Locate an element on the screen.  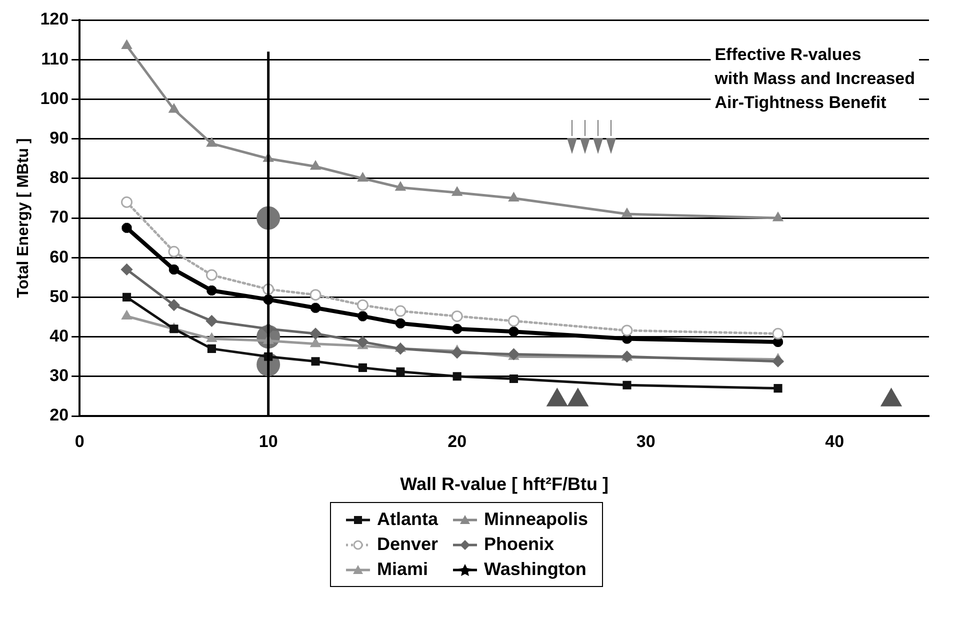
y-axis-title: Total Energy [ MBtu ] is located at coordinates (23, 218).